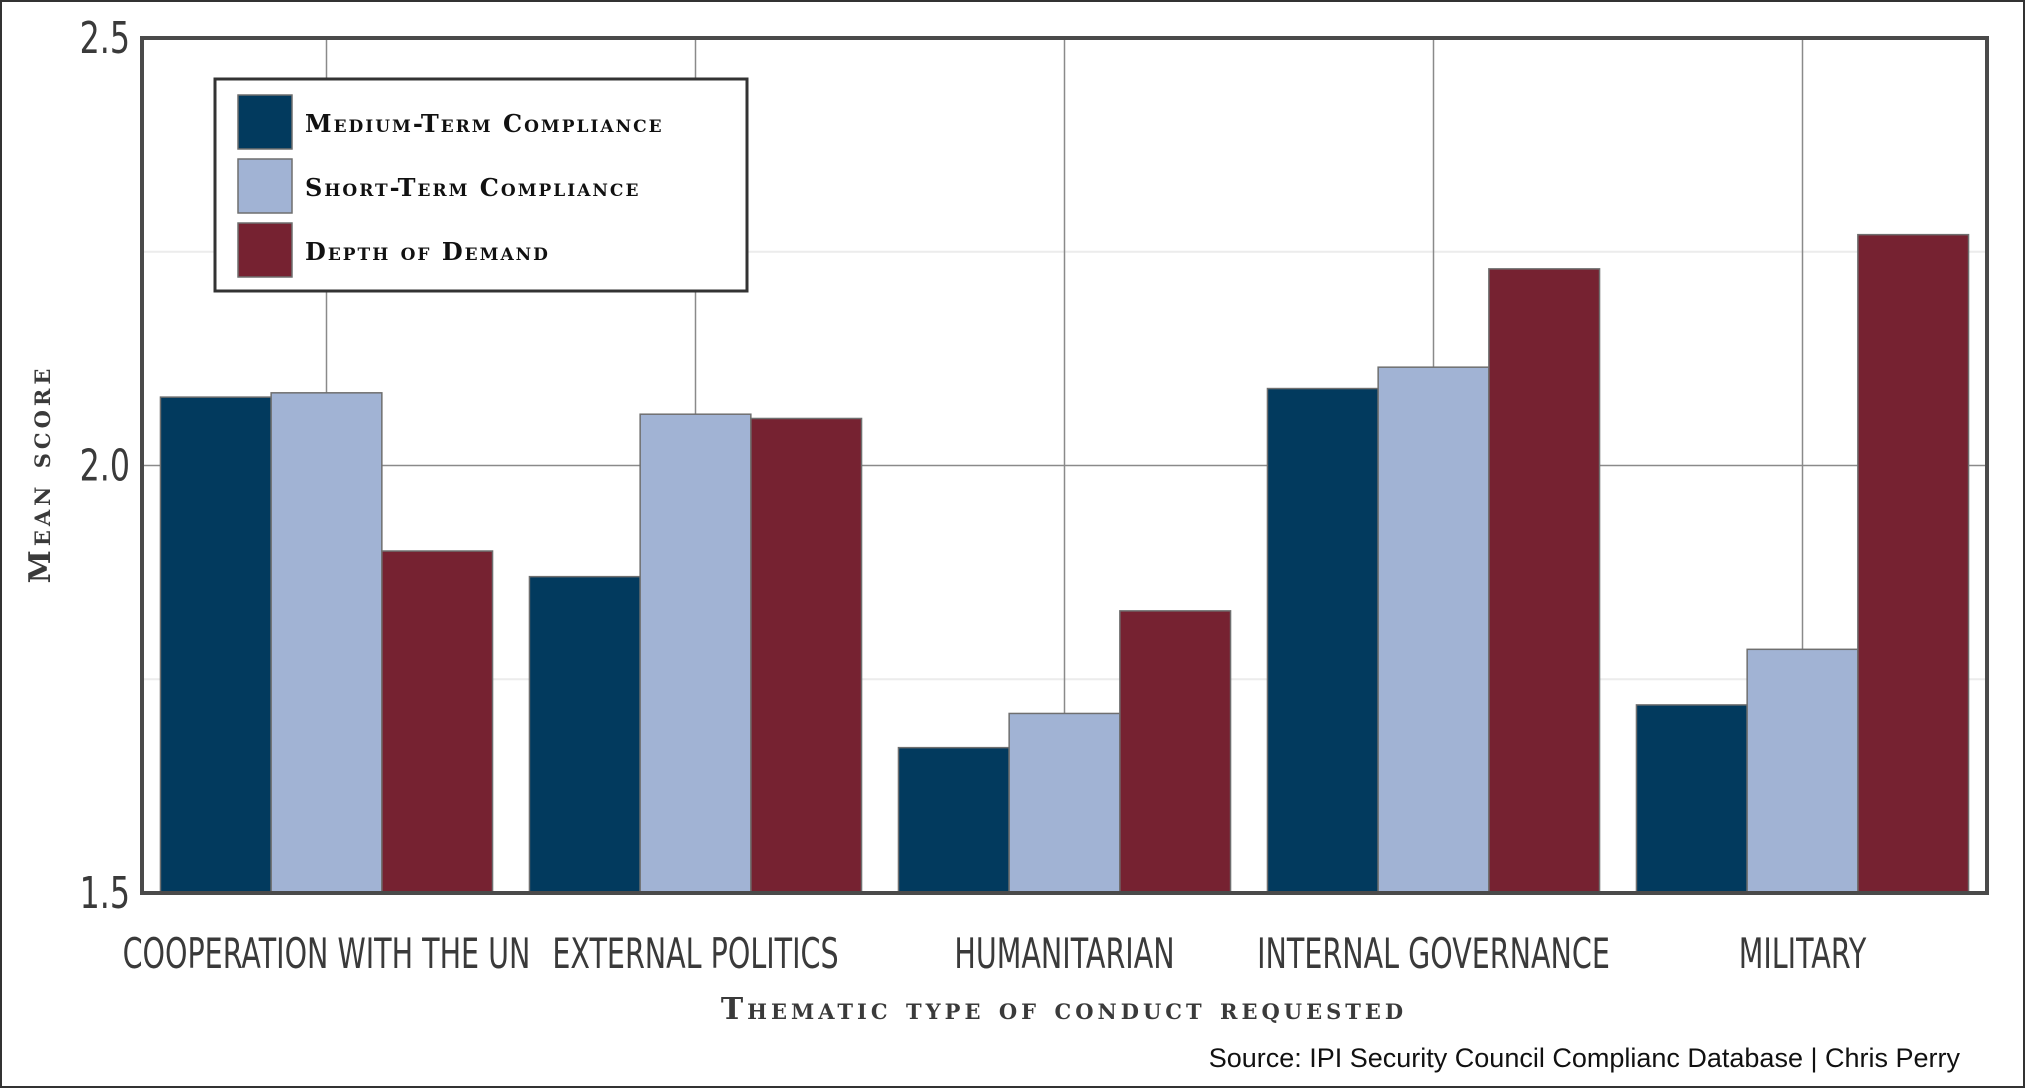 The width and height of the screenshot is (2025, 1088). I want to click on x-tick-label: MILITARY, so click(1803, 955).